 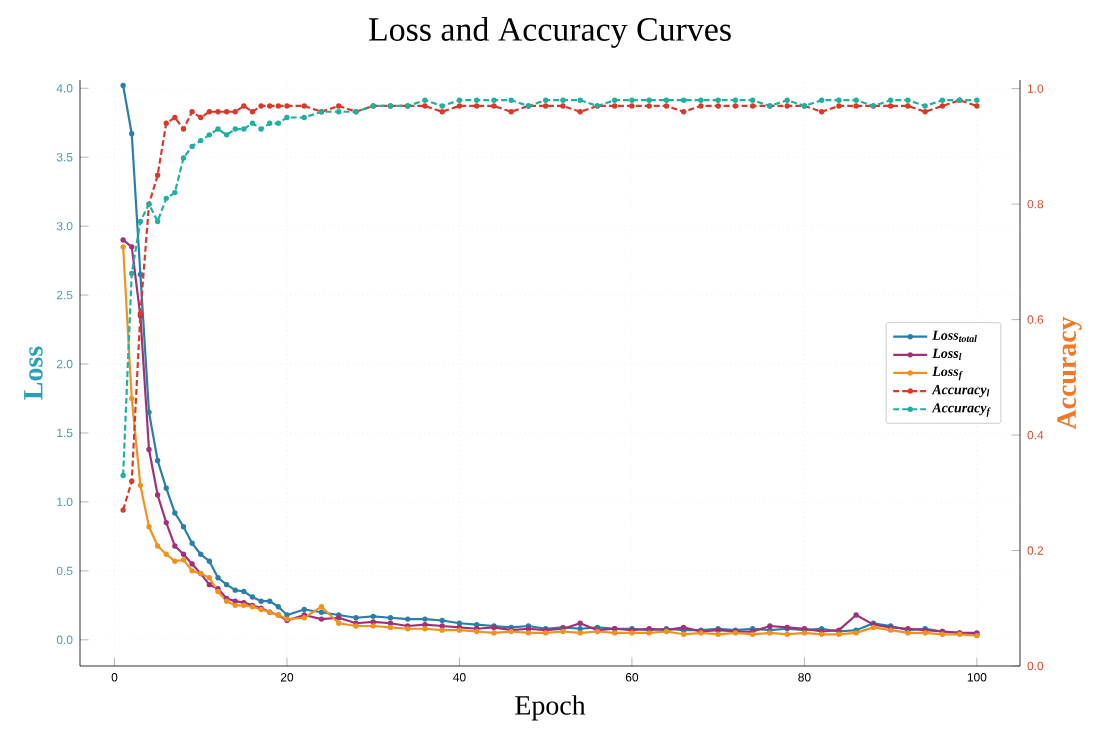 I want to click on x-axis-title: Epoch, so click(x=550, y=708).